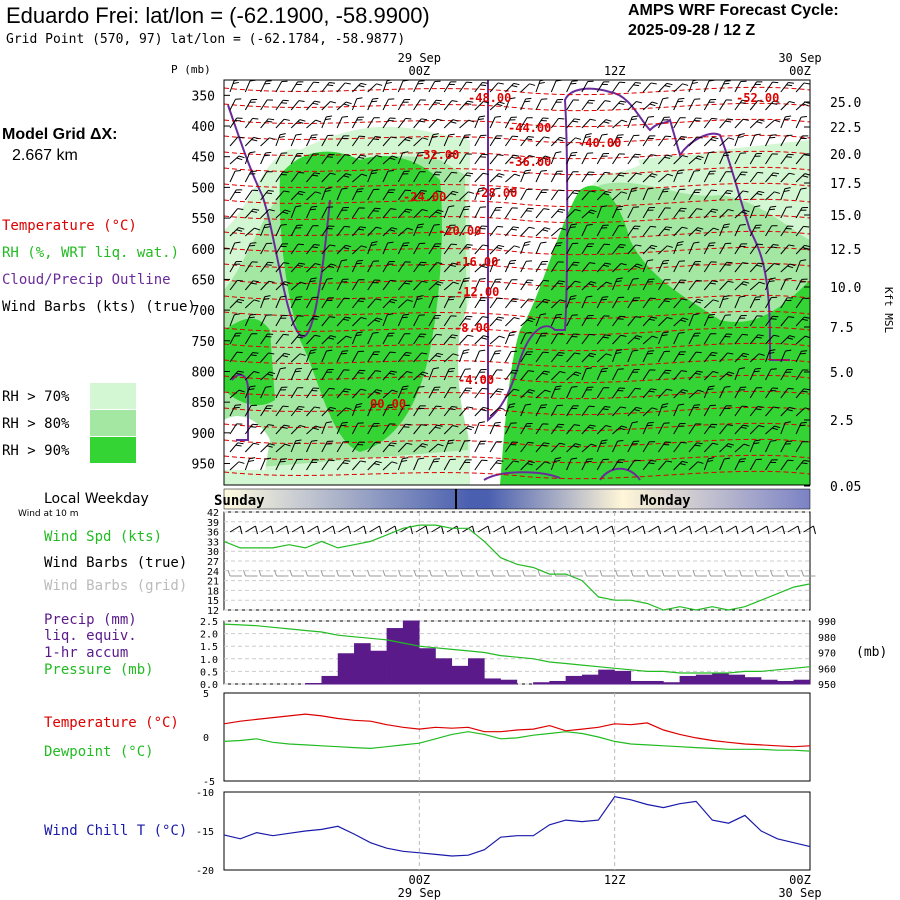  What do you see at coordinates (517, 171) in the screenshot?
I see `temperature-contour` at bounding box center [517, 171].